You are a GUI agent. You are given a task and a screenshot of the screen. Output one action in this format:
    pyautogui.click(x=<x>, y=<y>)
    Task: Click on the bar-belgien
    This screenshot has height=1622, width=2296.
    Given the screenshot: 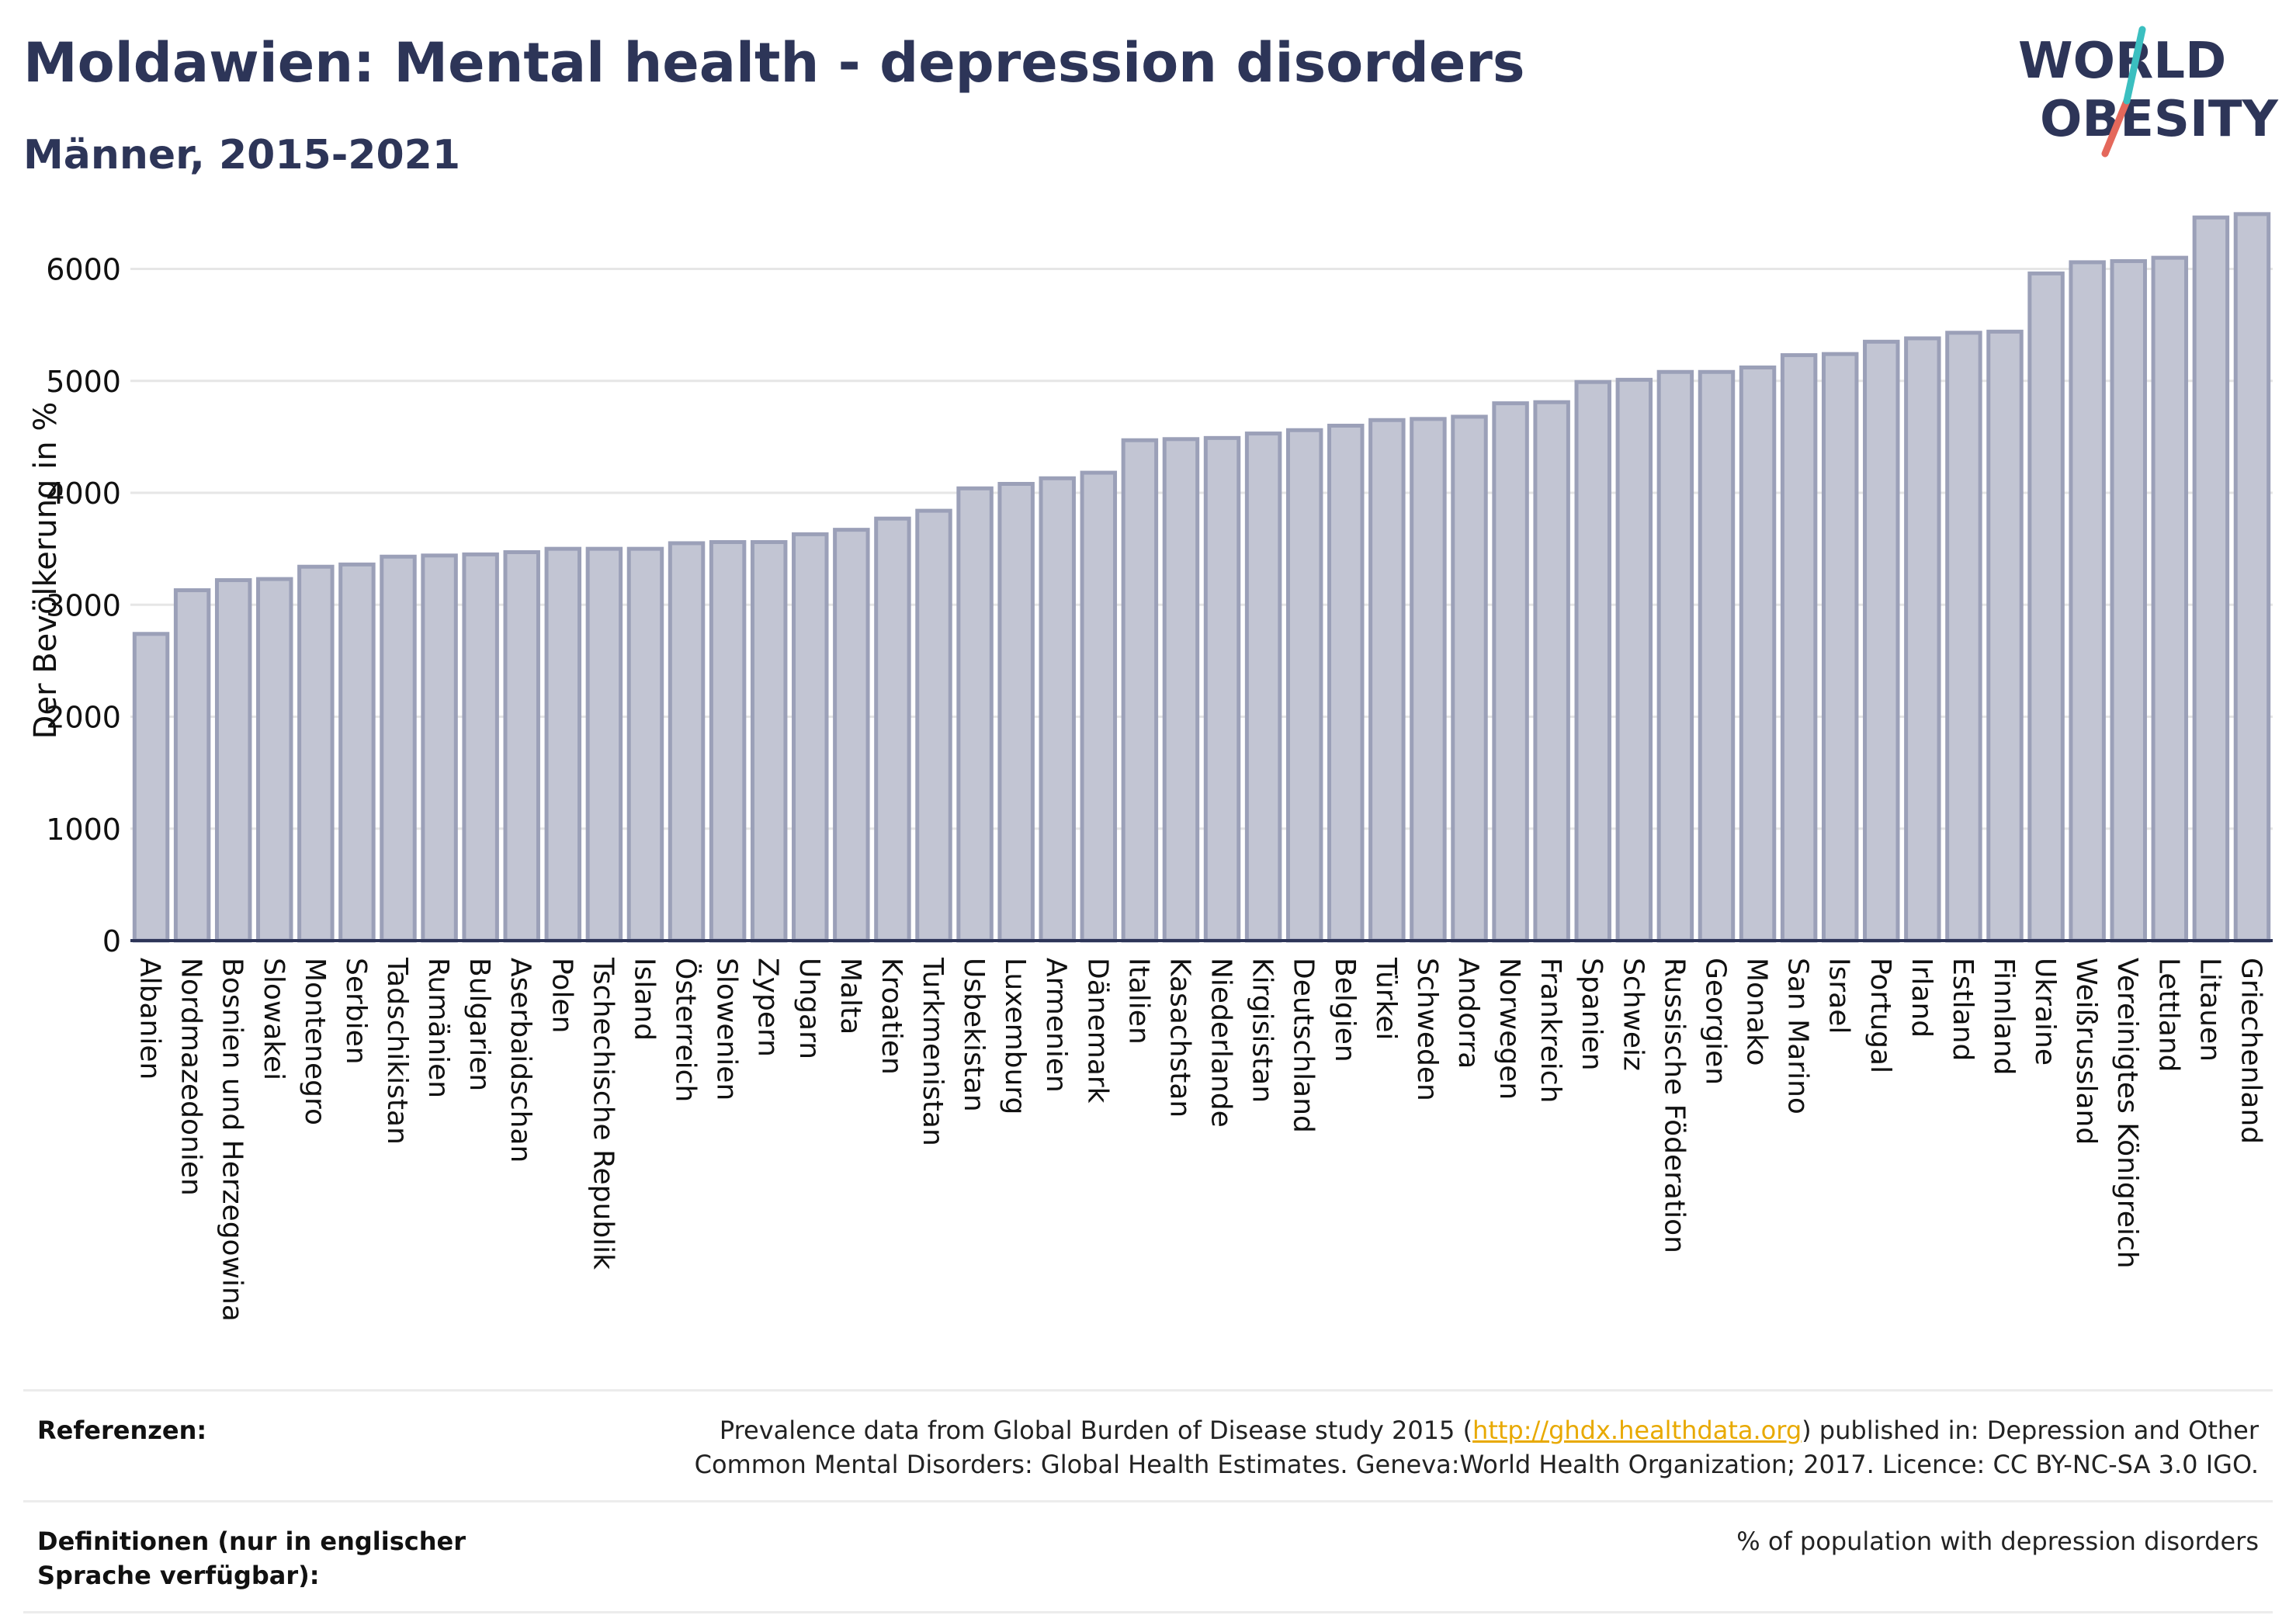 What is the action you would take?
    pyautogui.click(x=1346, y=683)
    